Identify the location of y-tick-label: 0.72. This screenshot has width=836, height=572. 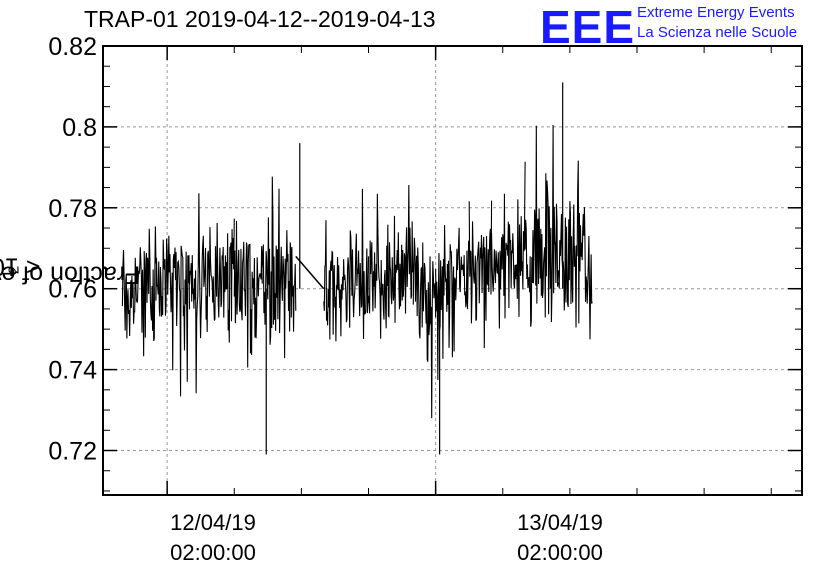
(72, 452).